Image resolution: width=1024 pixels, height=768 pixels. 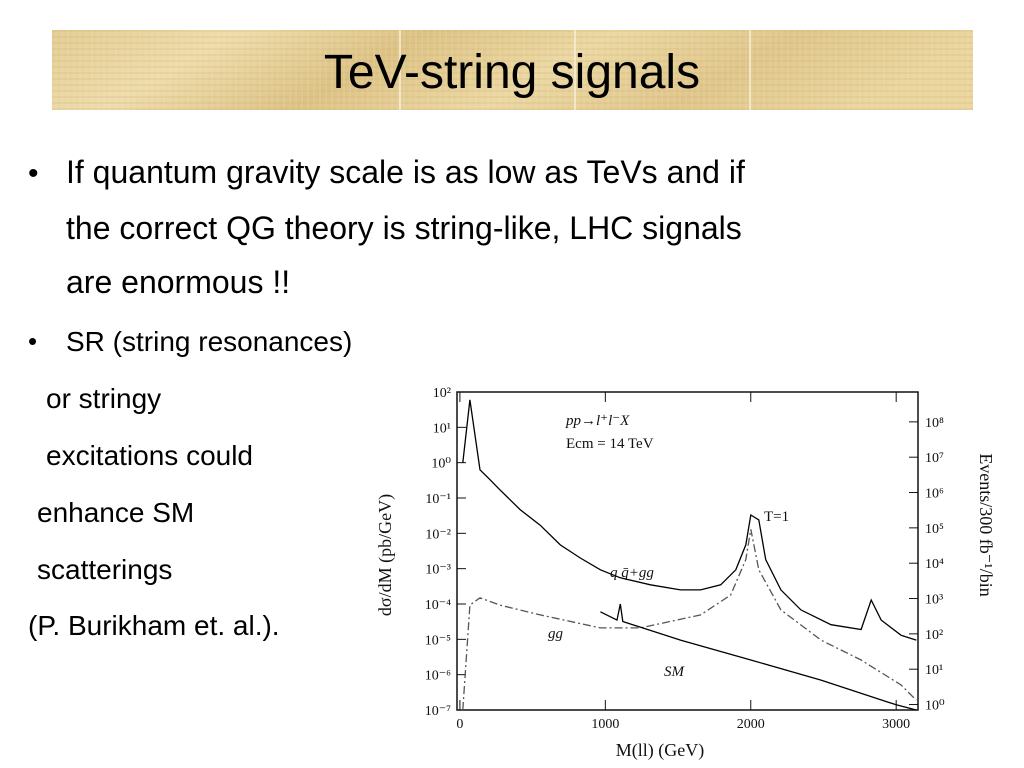 I want to click on y2-tick-label: 10⁵, so click(x=934, y=529).